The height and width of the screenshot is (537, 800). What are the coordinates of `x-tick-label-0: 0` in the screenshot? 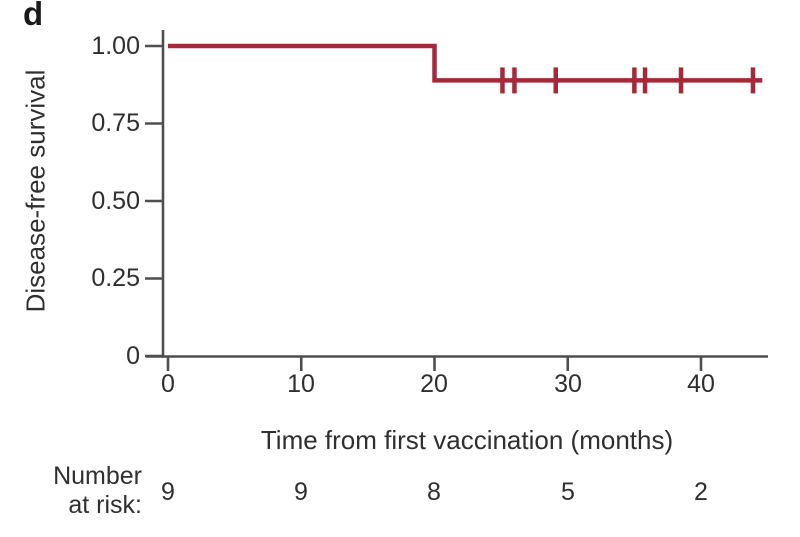 It's located at (168, 384).